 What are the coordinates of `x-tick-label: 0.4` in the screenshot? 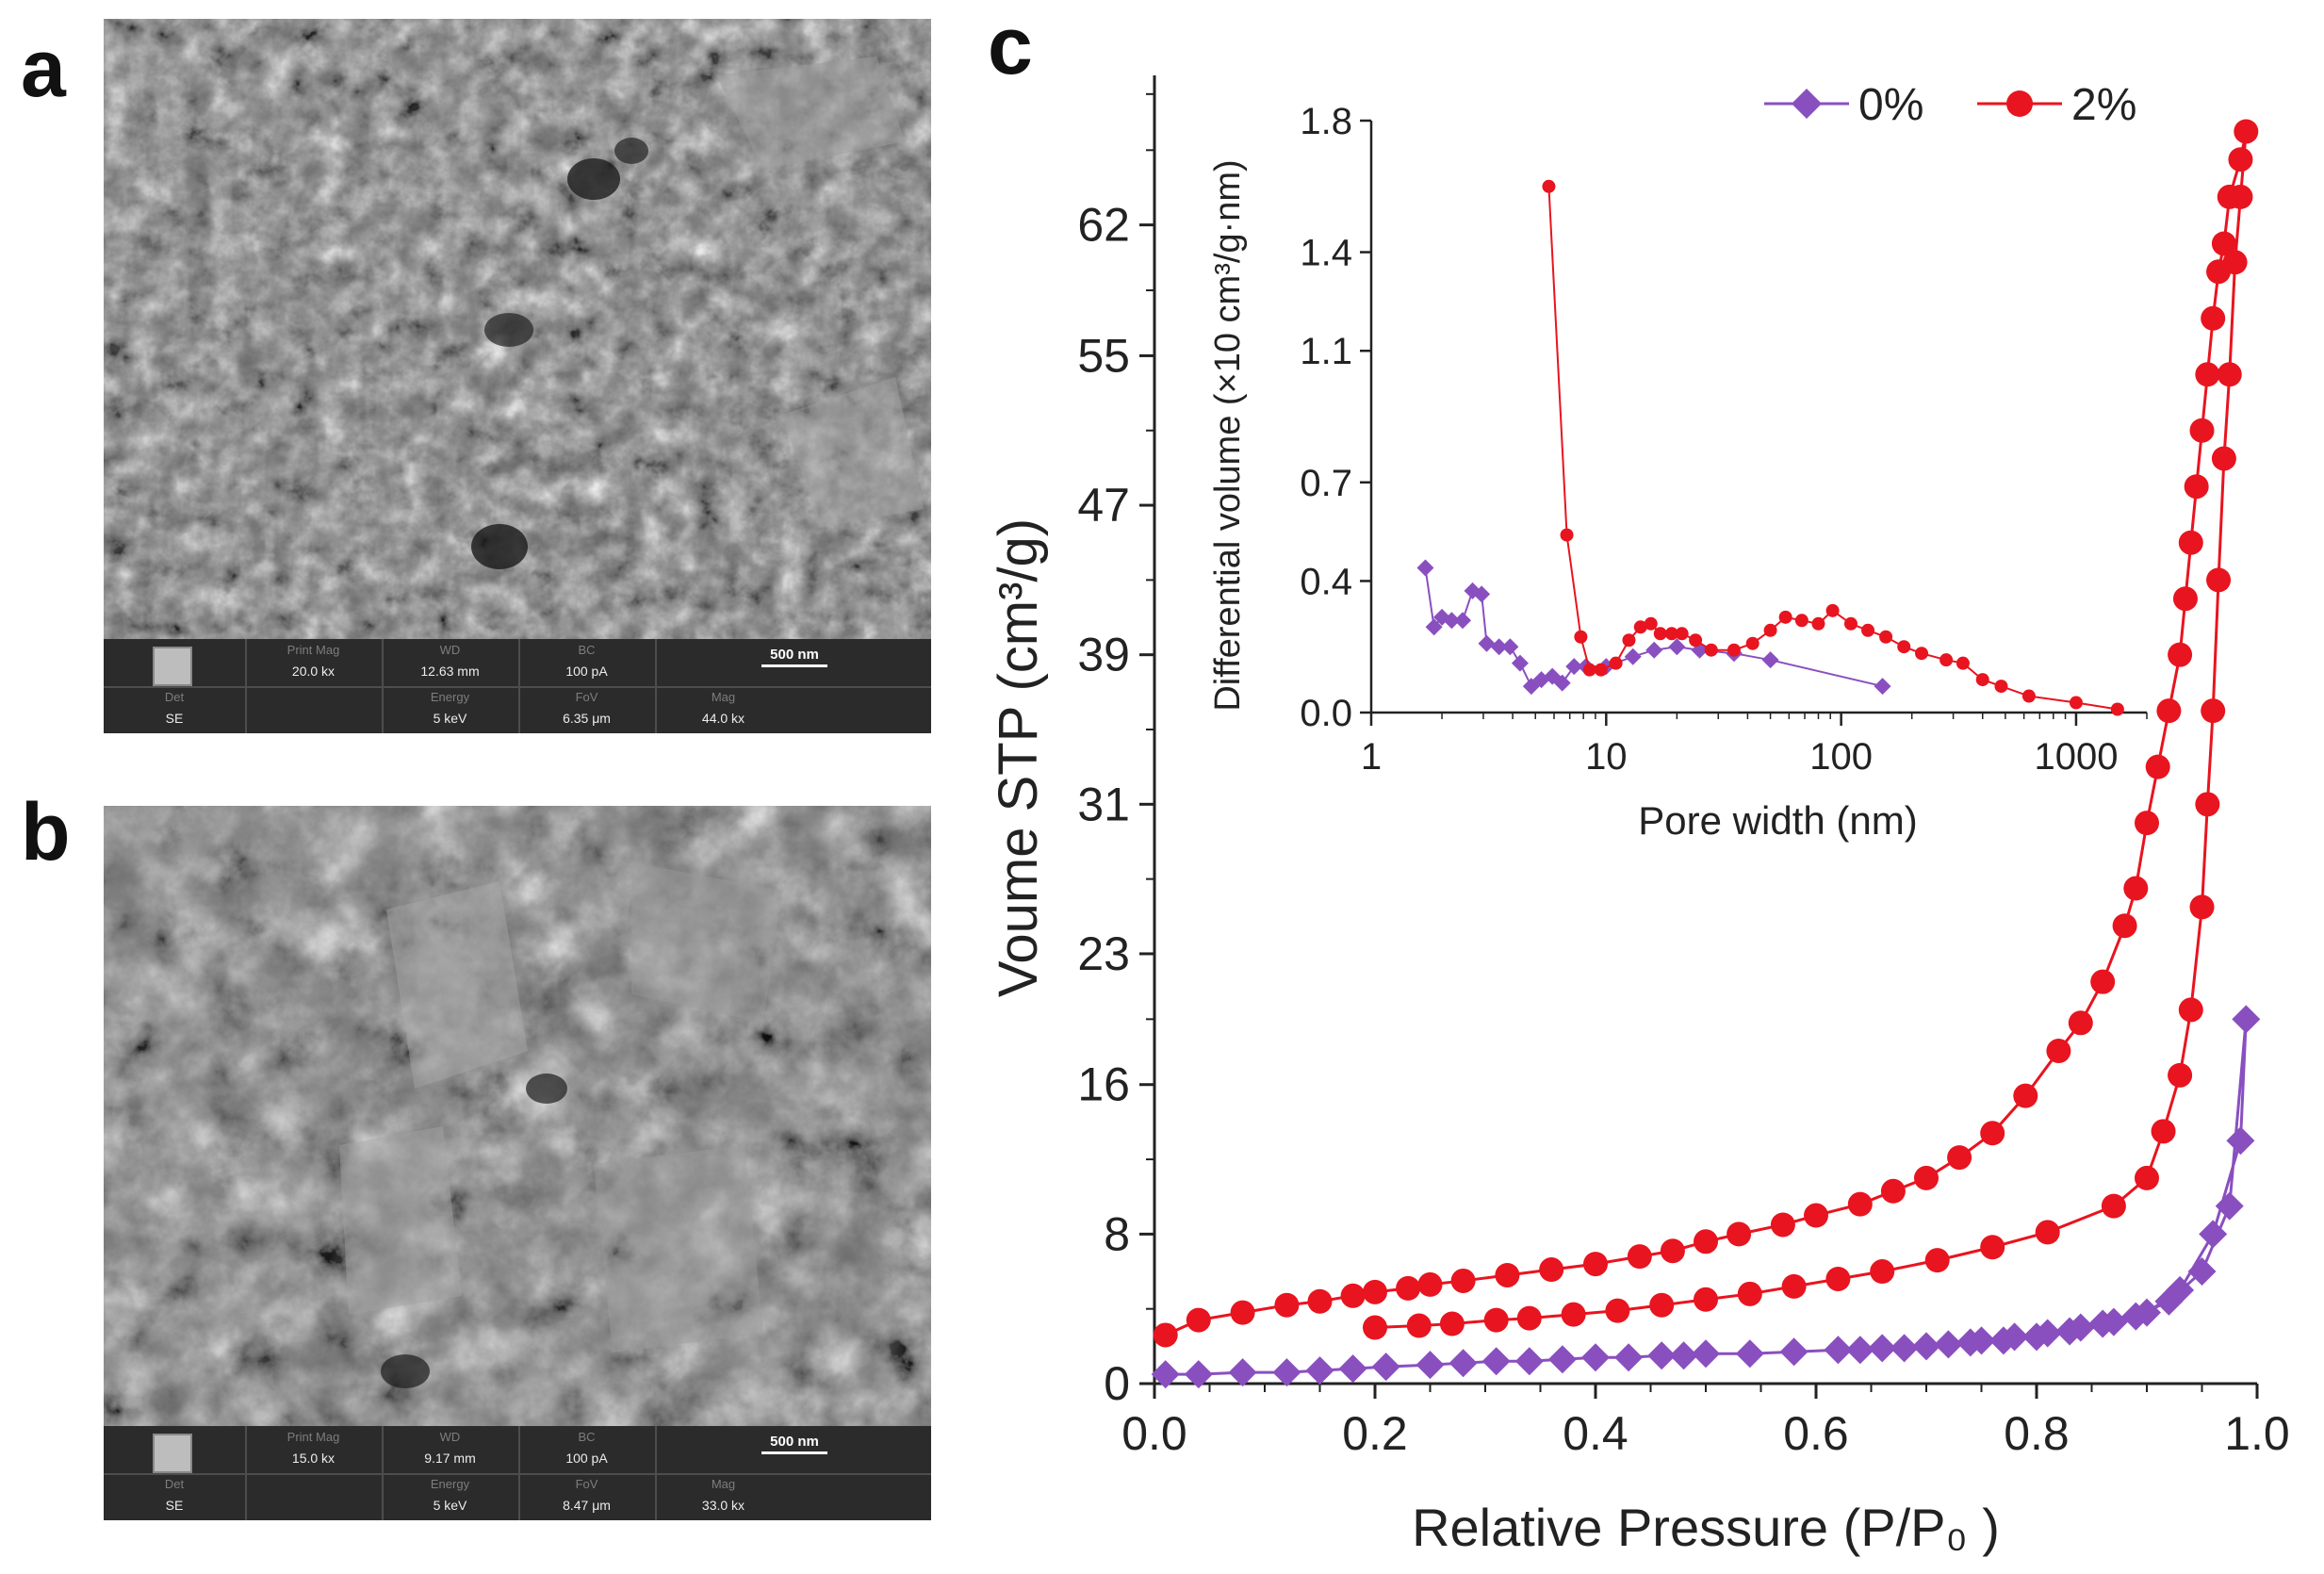 It's located at (1595, 1433).